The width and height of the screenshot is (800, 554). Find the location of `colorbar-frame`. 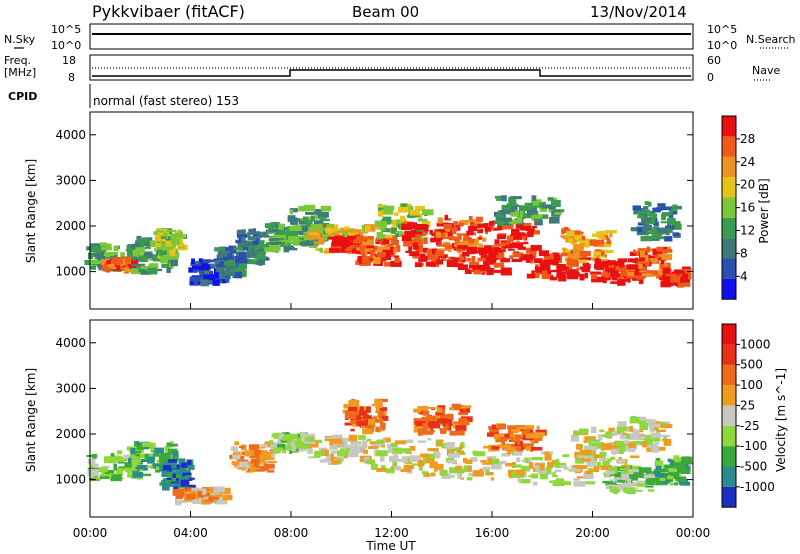

colorbar-frame is located at coordinates (729, 415).